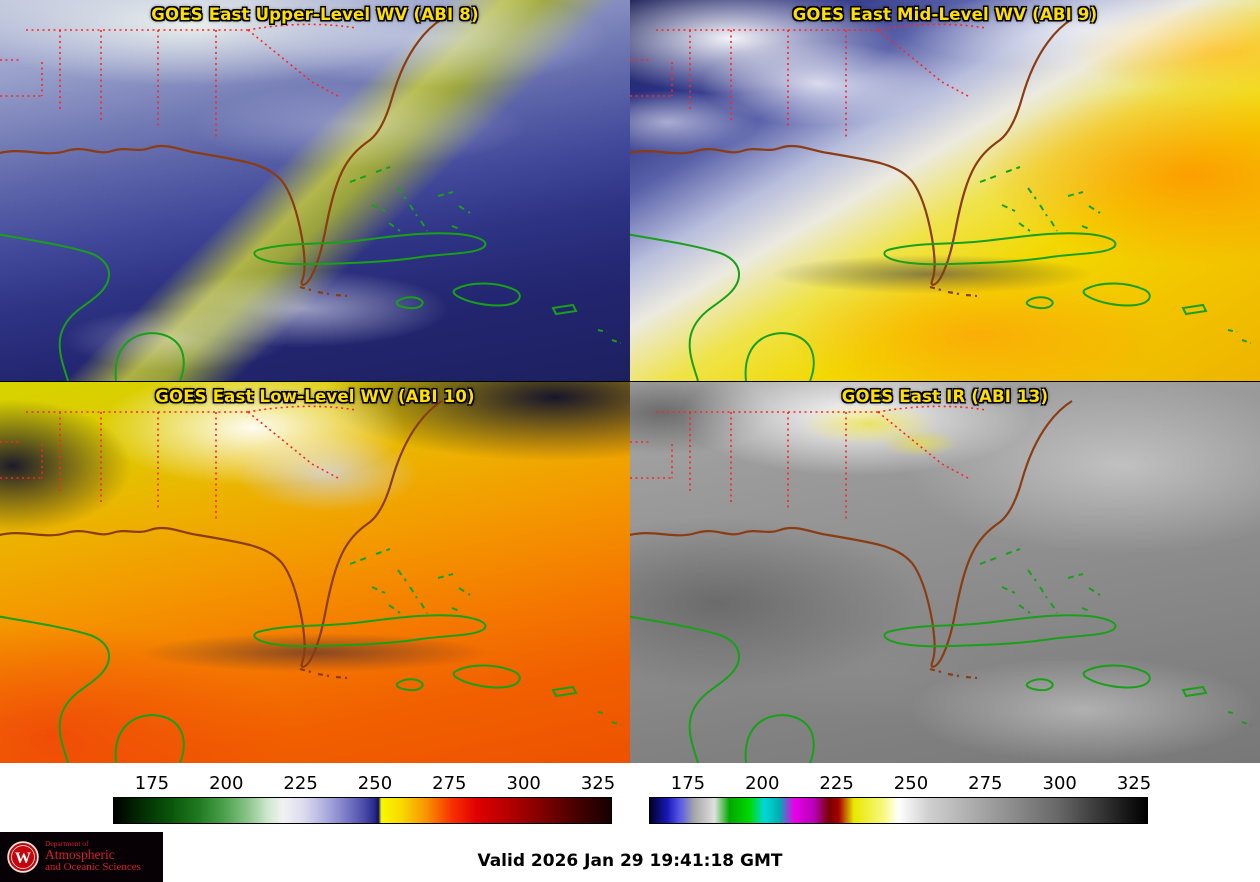 The image size is (1260, 882). I want to click on wv-colorbar, so click(362, 810).